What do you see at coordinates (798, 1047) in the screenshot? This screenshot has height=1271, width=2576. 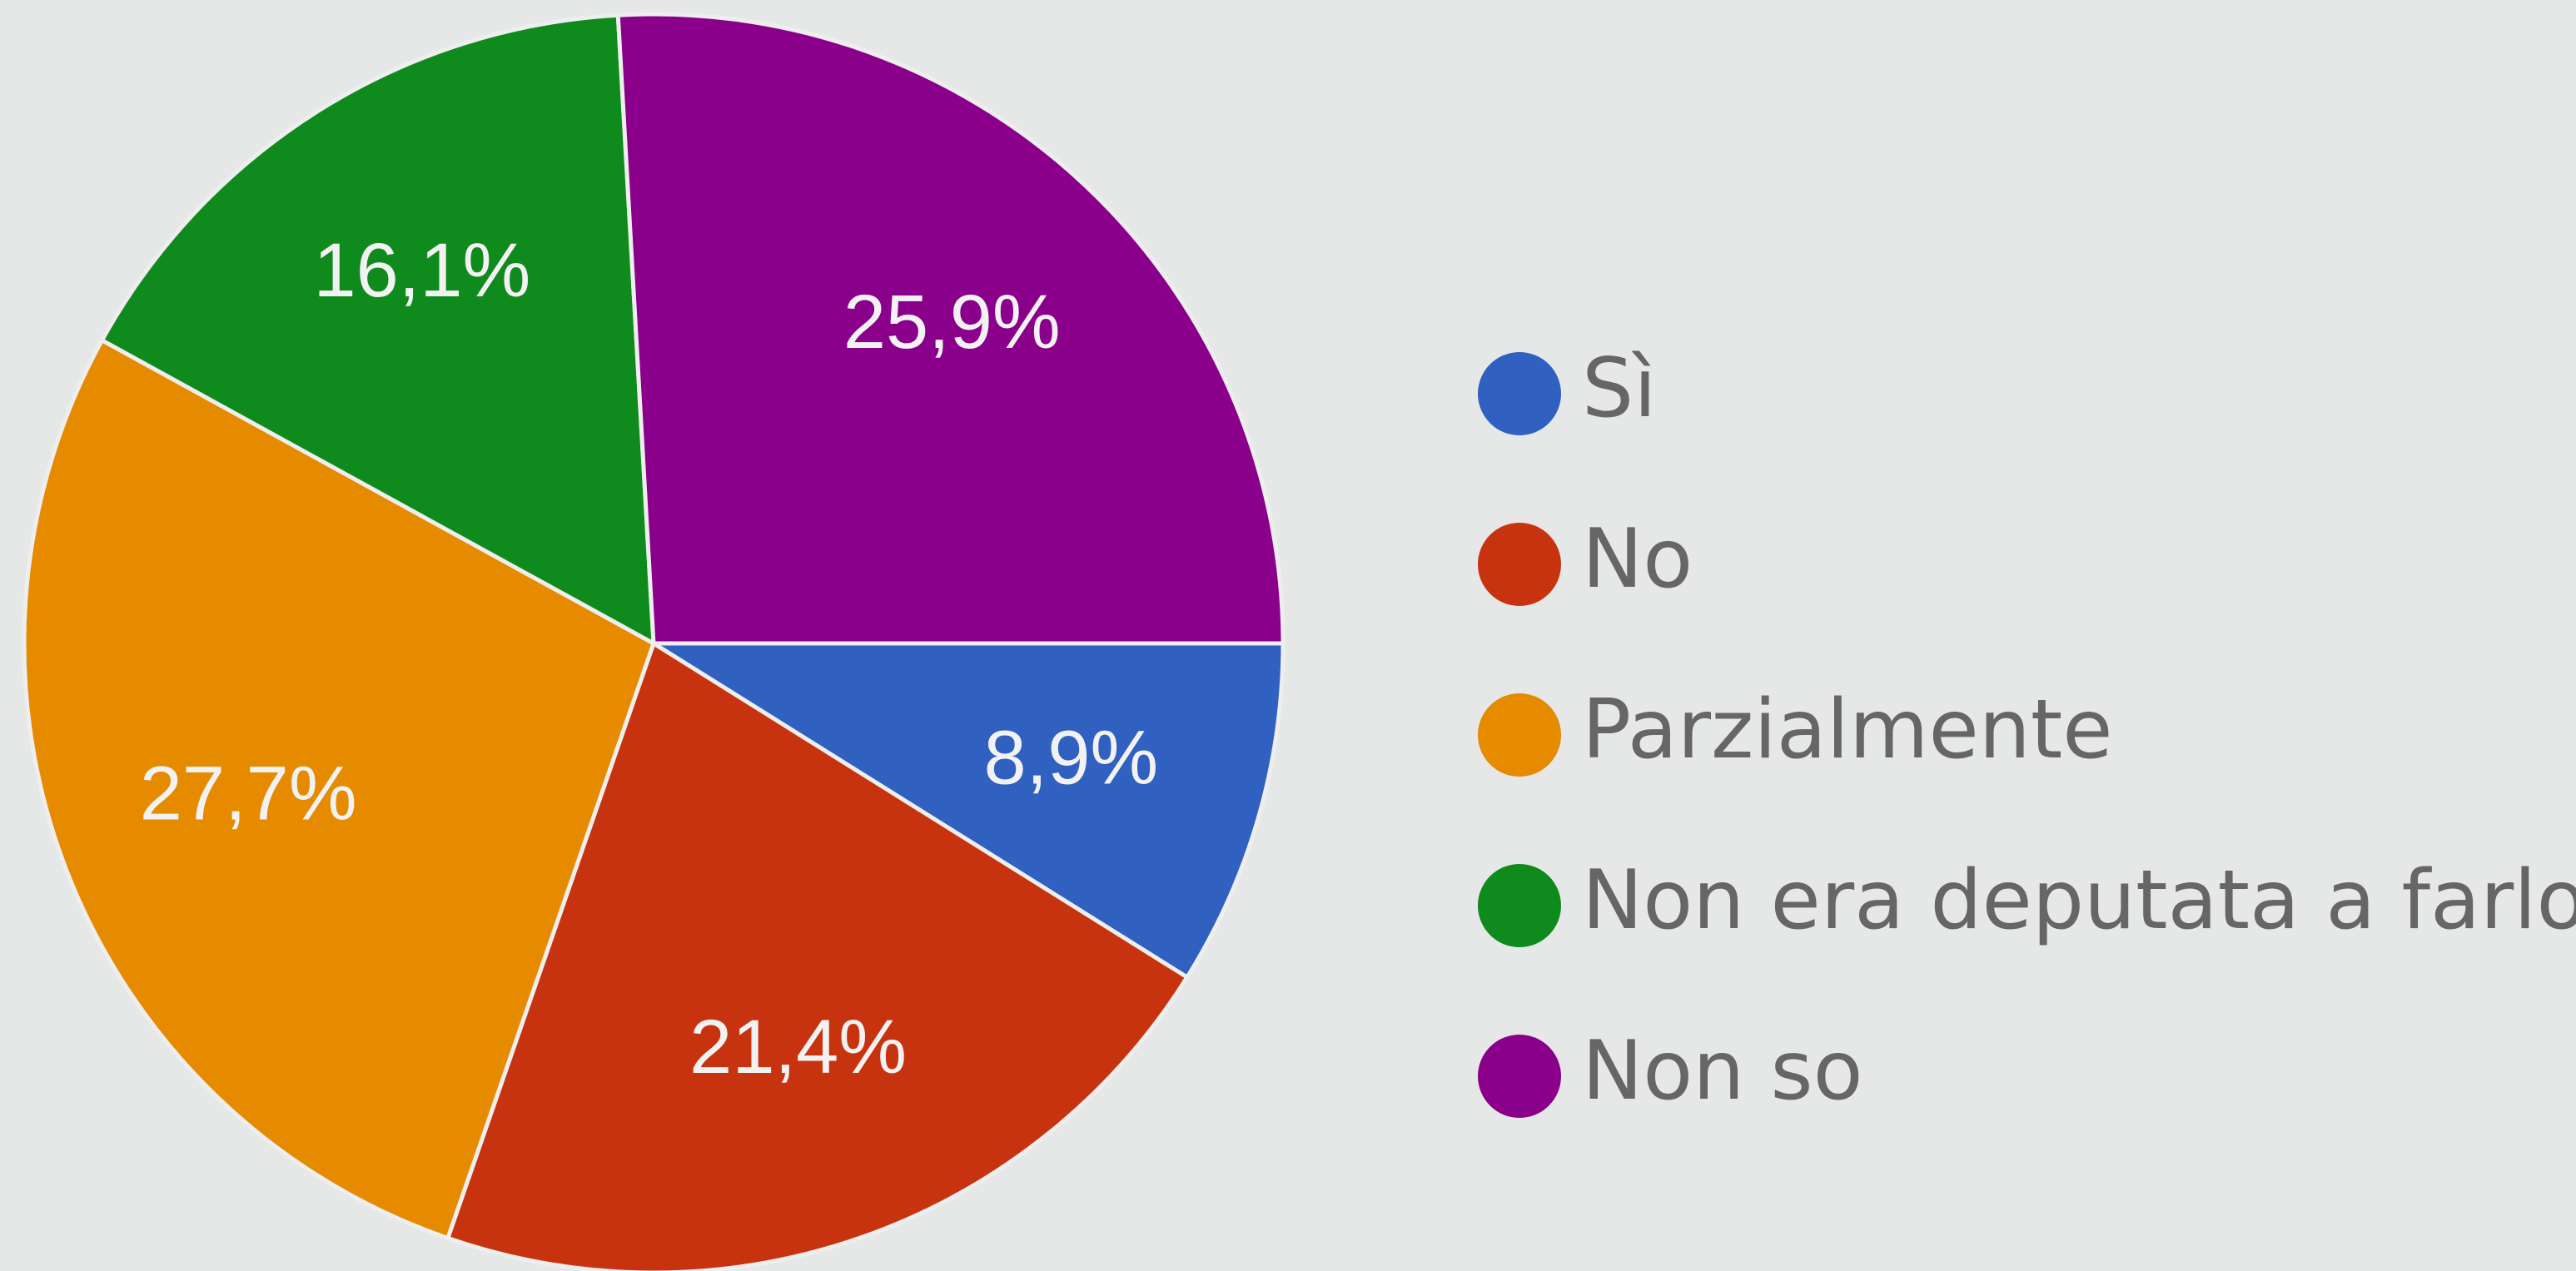 I see `value-label: 21,4%` at bounding box center [798, 1047].